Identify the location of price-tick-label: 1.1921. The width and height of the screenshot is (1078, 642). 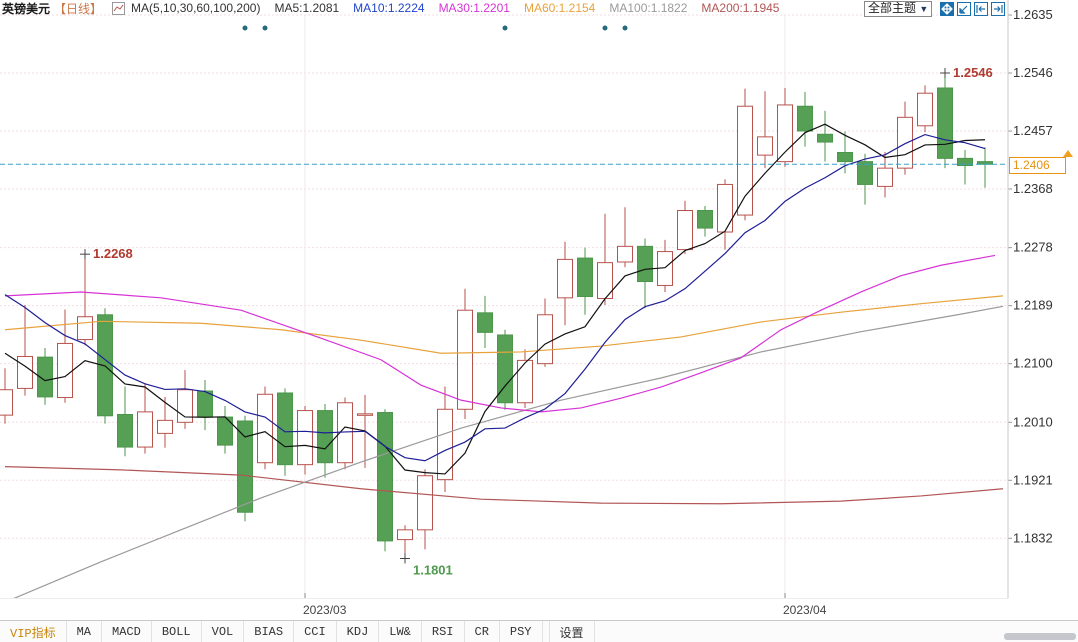
(1033, 479).